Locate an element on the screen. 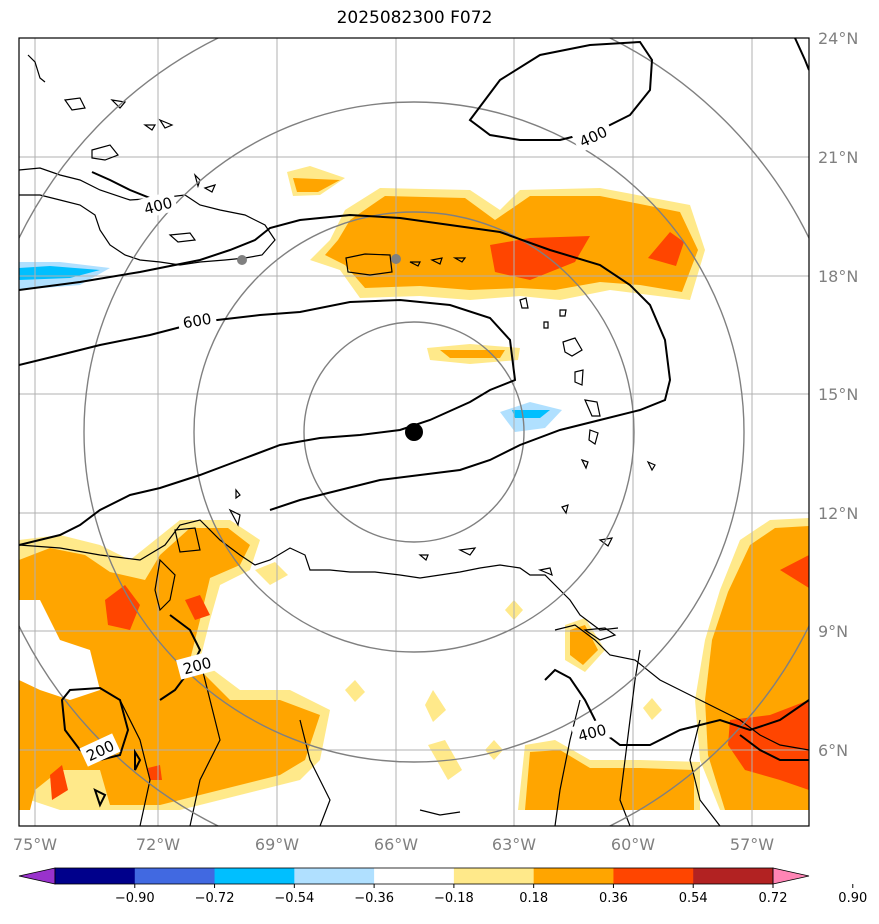  lon-label: 75°W is located at coordinates (35, 844).